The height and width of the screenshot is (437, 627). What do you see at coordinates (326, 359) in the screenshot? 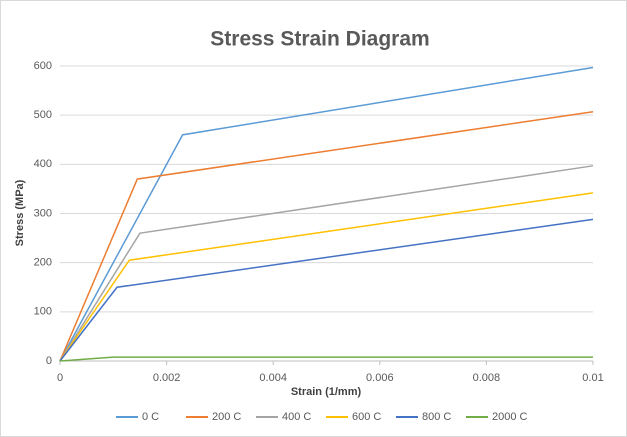
I see `series-line` at bounding box center [326, 359].